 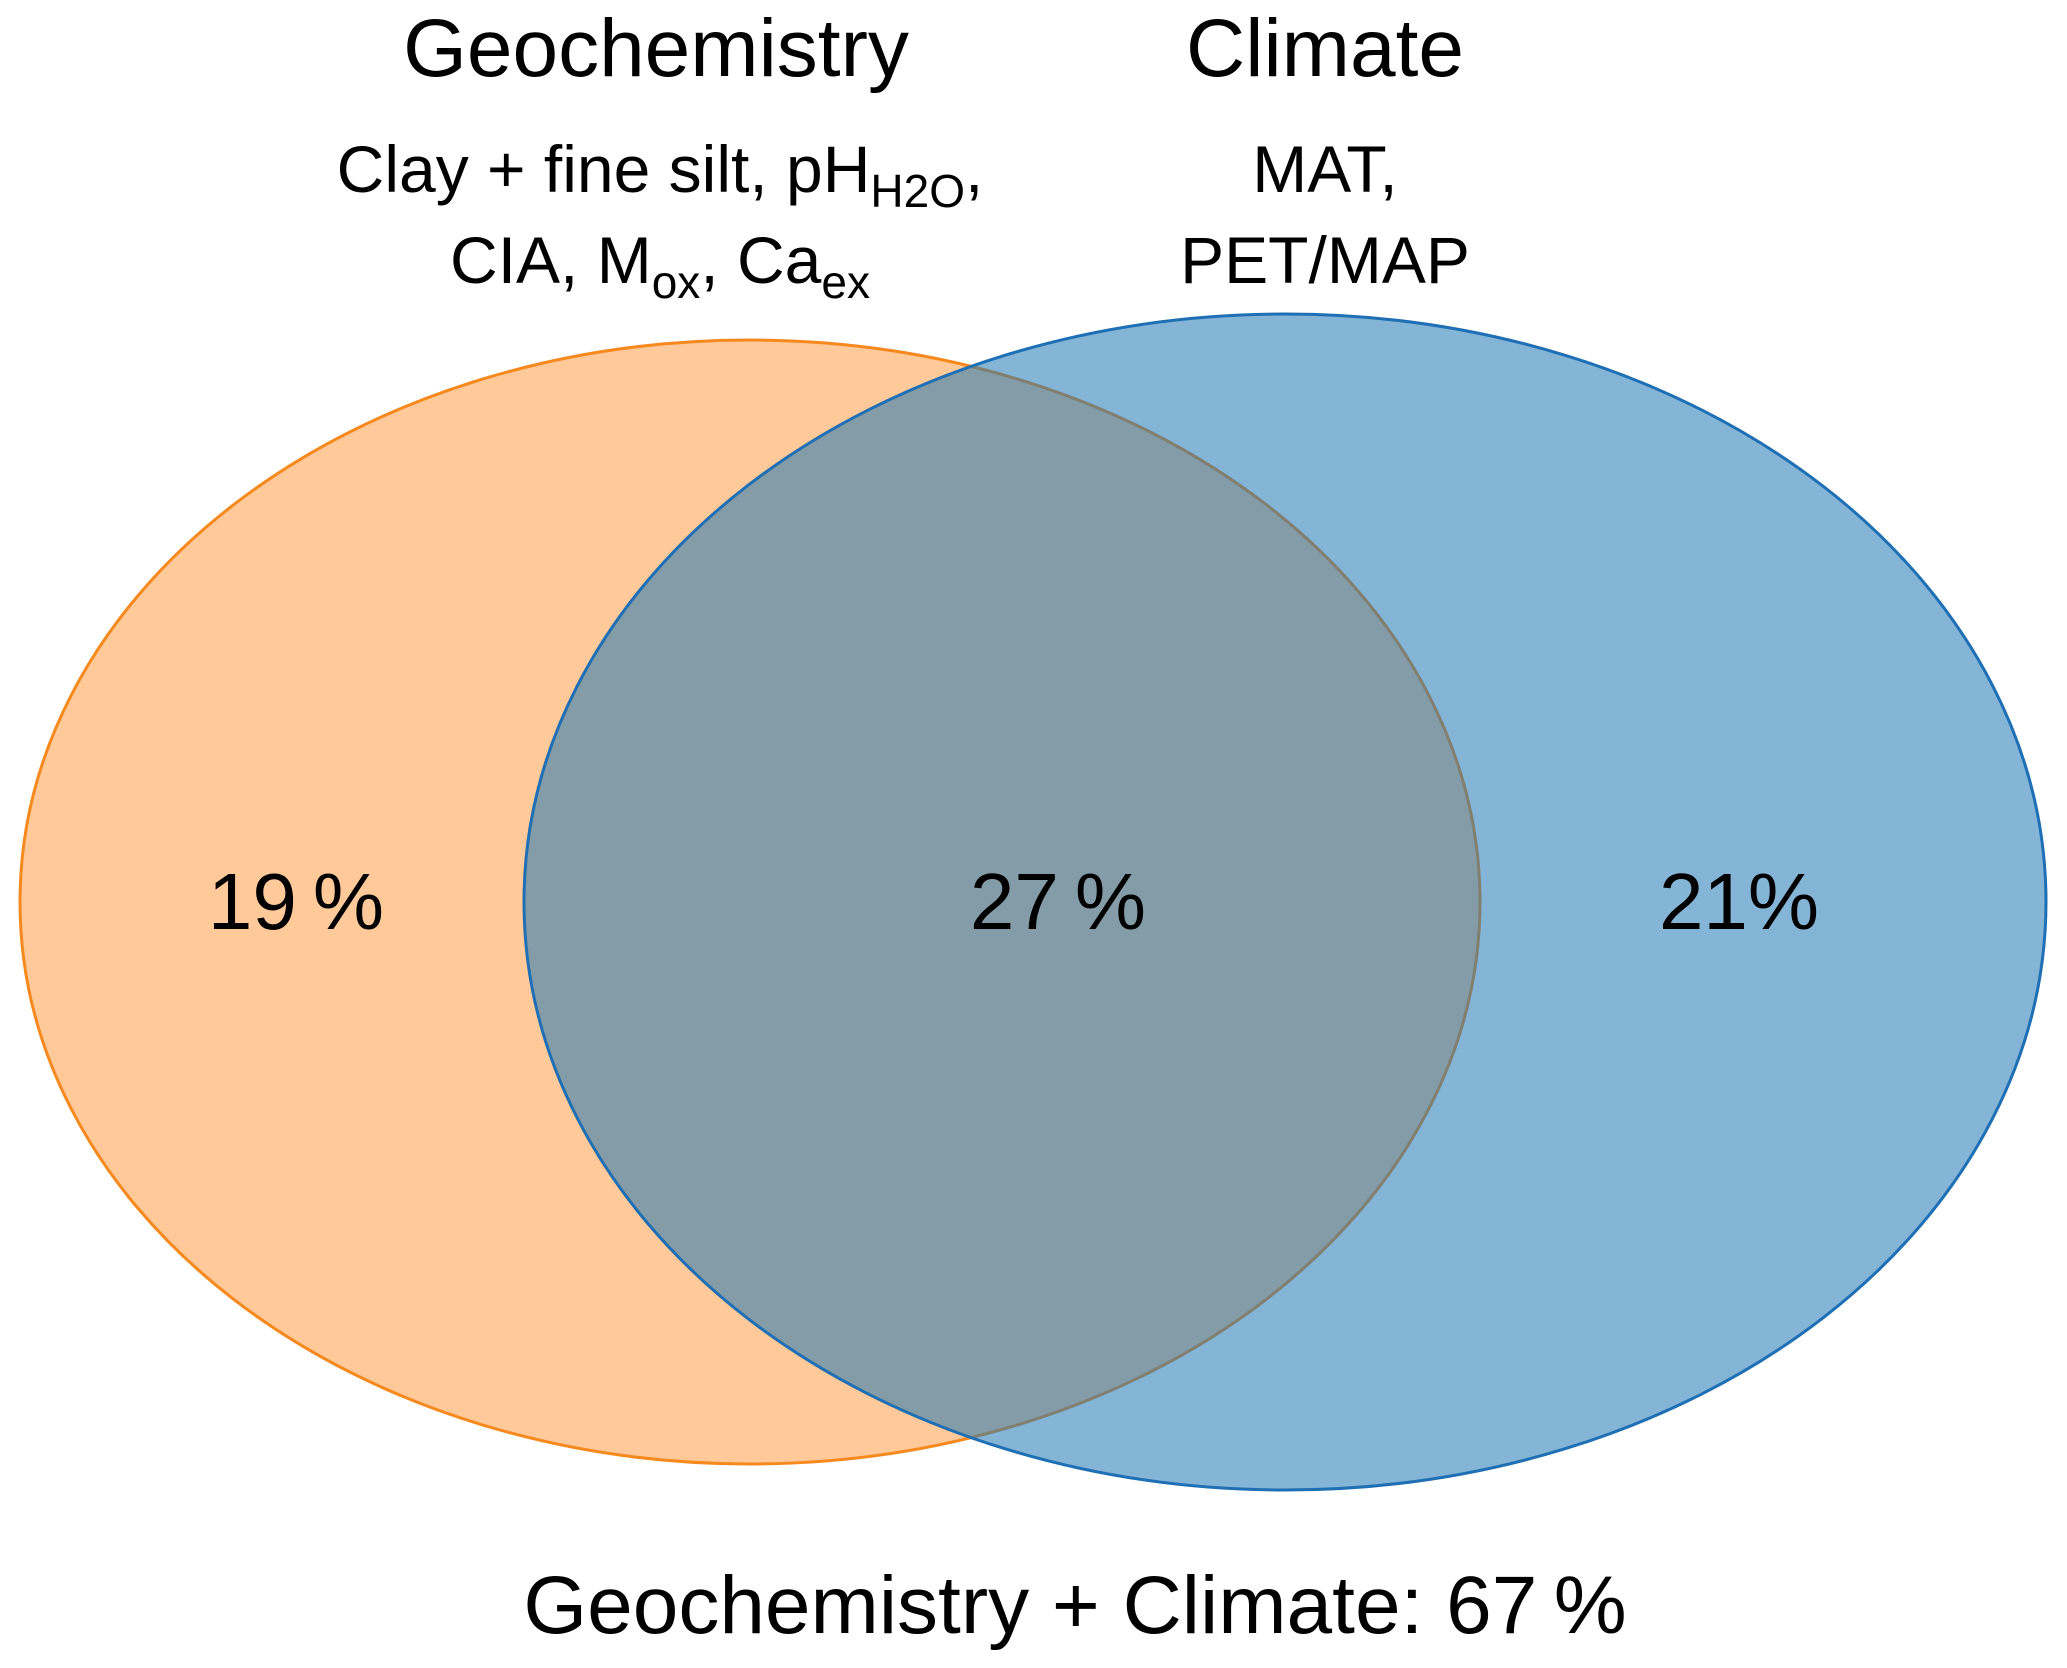 I want to click on climate-variables-line1: MAT,, so click(x=1324, y=169).